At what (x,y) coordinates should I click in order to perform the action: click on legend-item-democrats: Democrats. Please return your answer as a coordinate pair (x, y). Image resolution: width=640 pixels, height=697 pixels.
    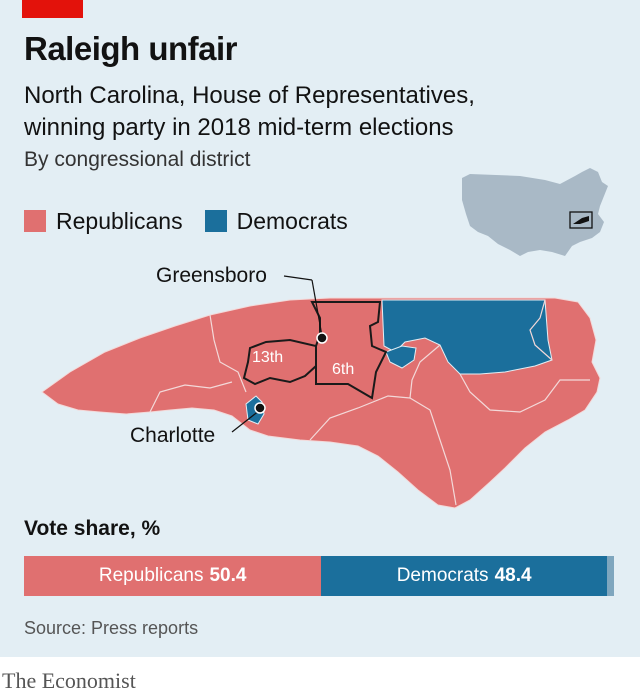
    Looking at the image, I should click on (276, 221).